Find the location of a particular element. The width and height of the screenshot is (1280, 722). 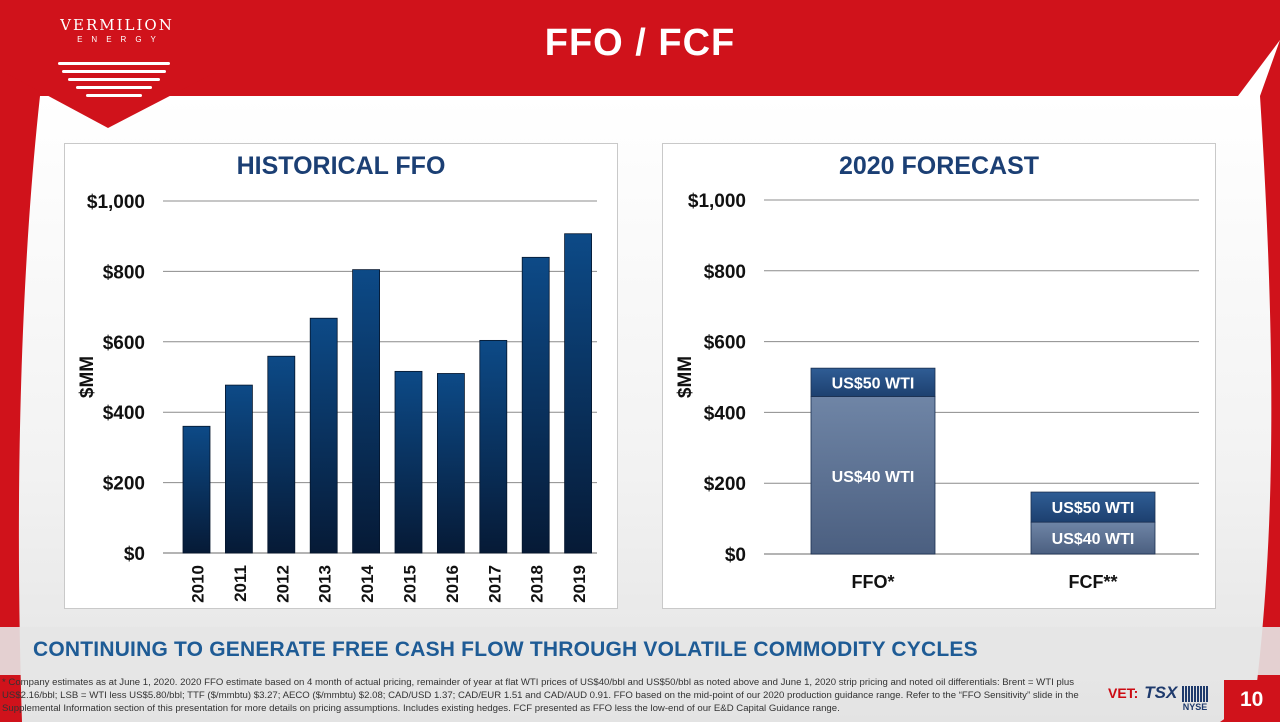

x-tick-label: 2018 is located at coordinates (537, 584).